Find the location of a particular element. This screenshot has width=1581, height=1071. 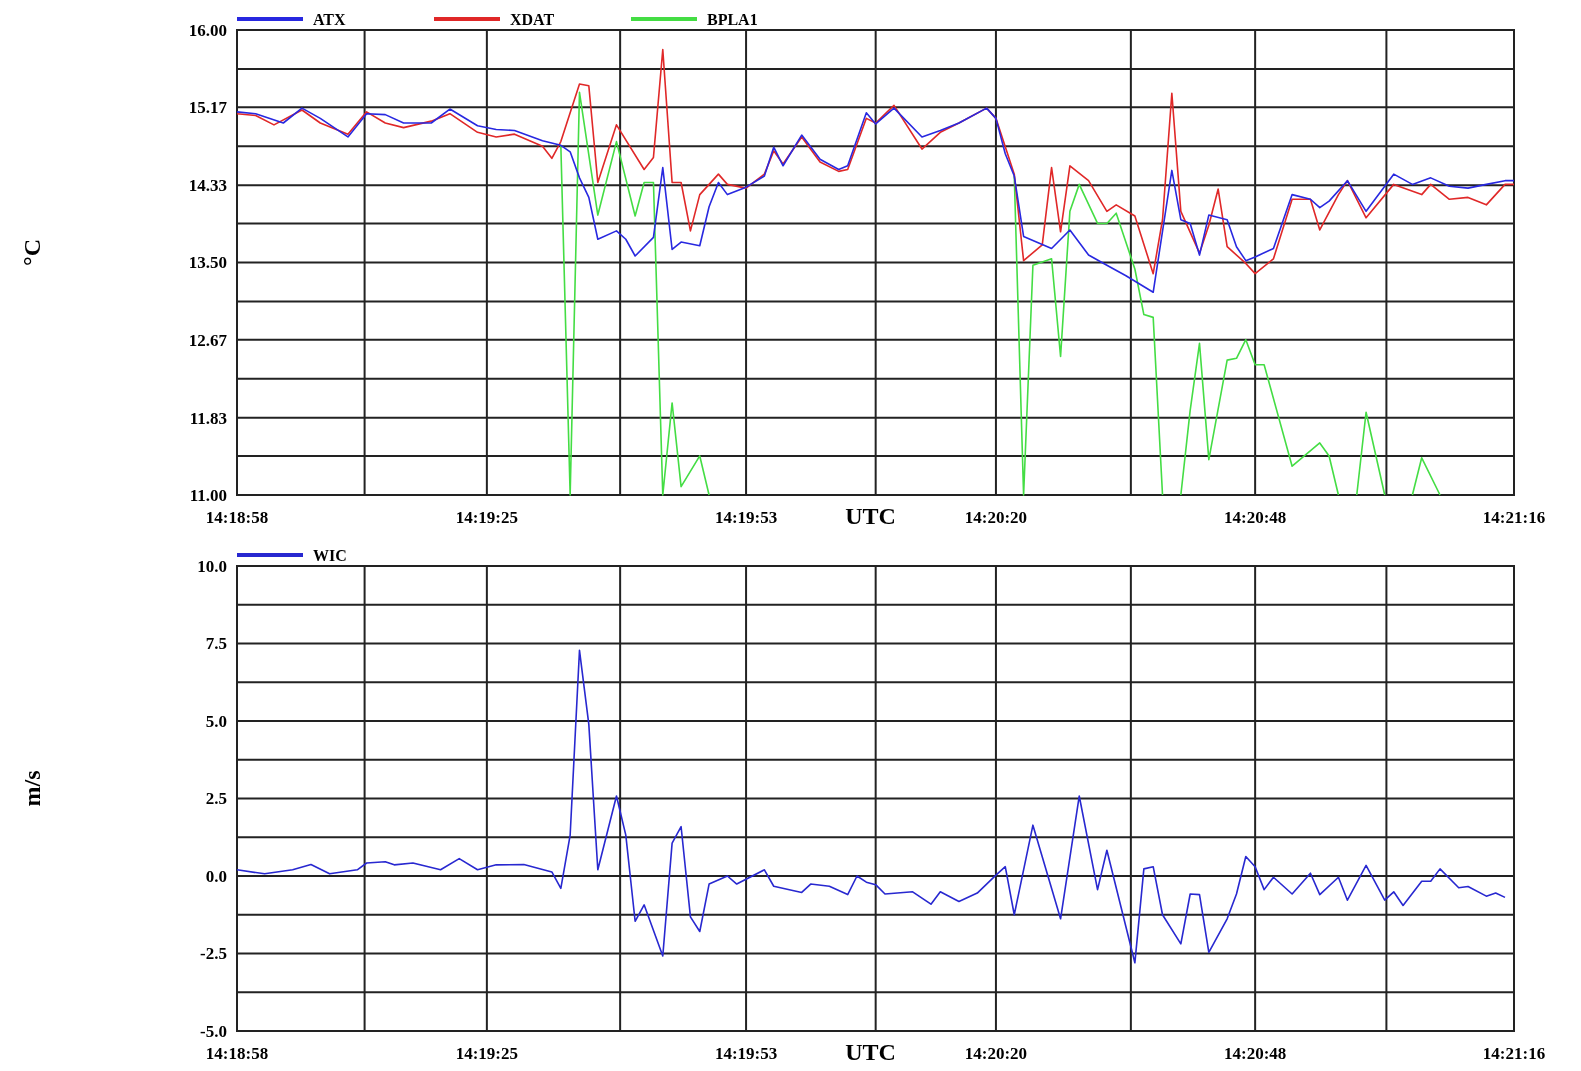

legend-label: BPLA1 is located at coordinates (732, 19).